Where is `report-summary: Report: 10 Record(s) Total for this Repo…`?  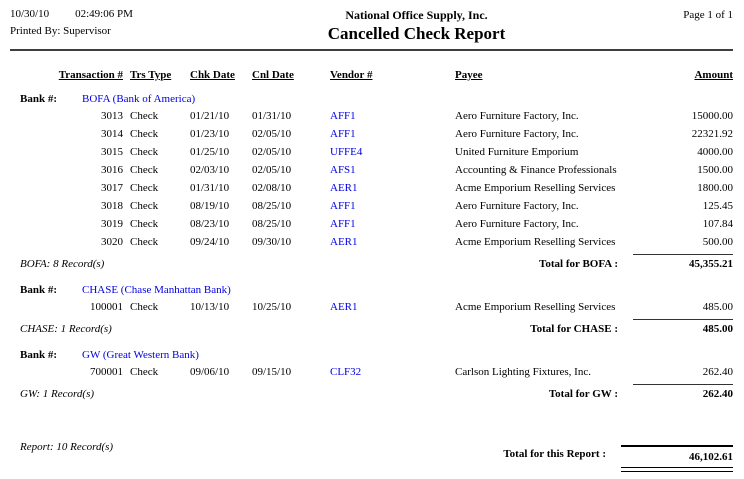
report-summary: Report: 10 Record(s) Total for this Repo… is located at coordinates (376, 455).